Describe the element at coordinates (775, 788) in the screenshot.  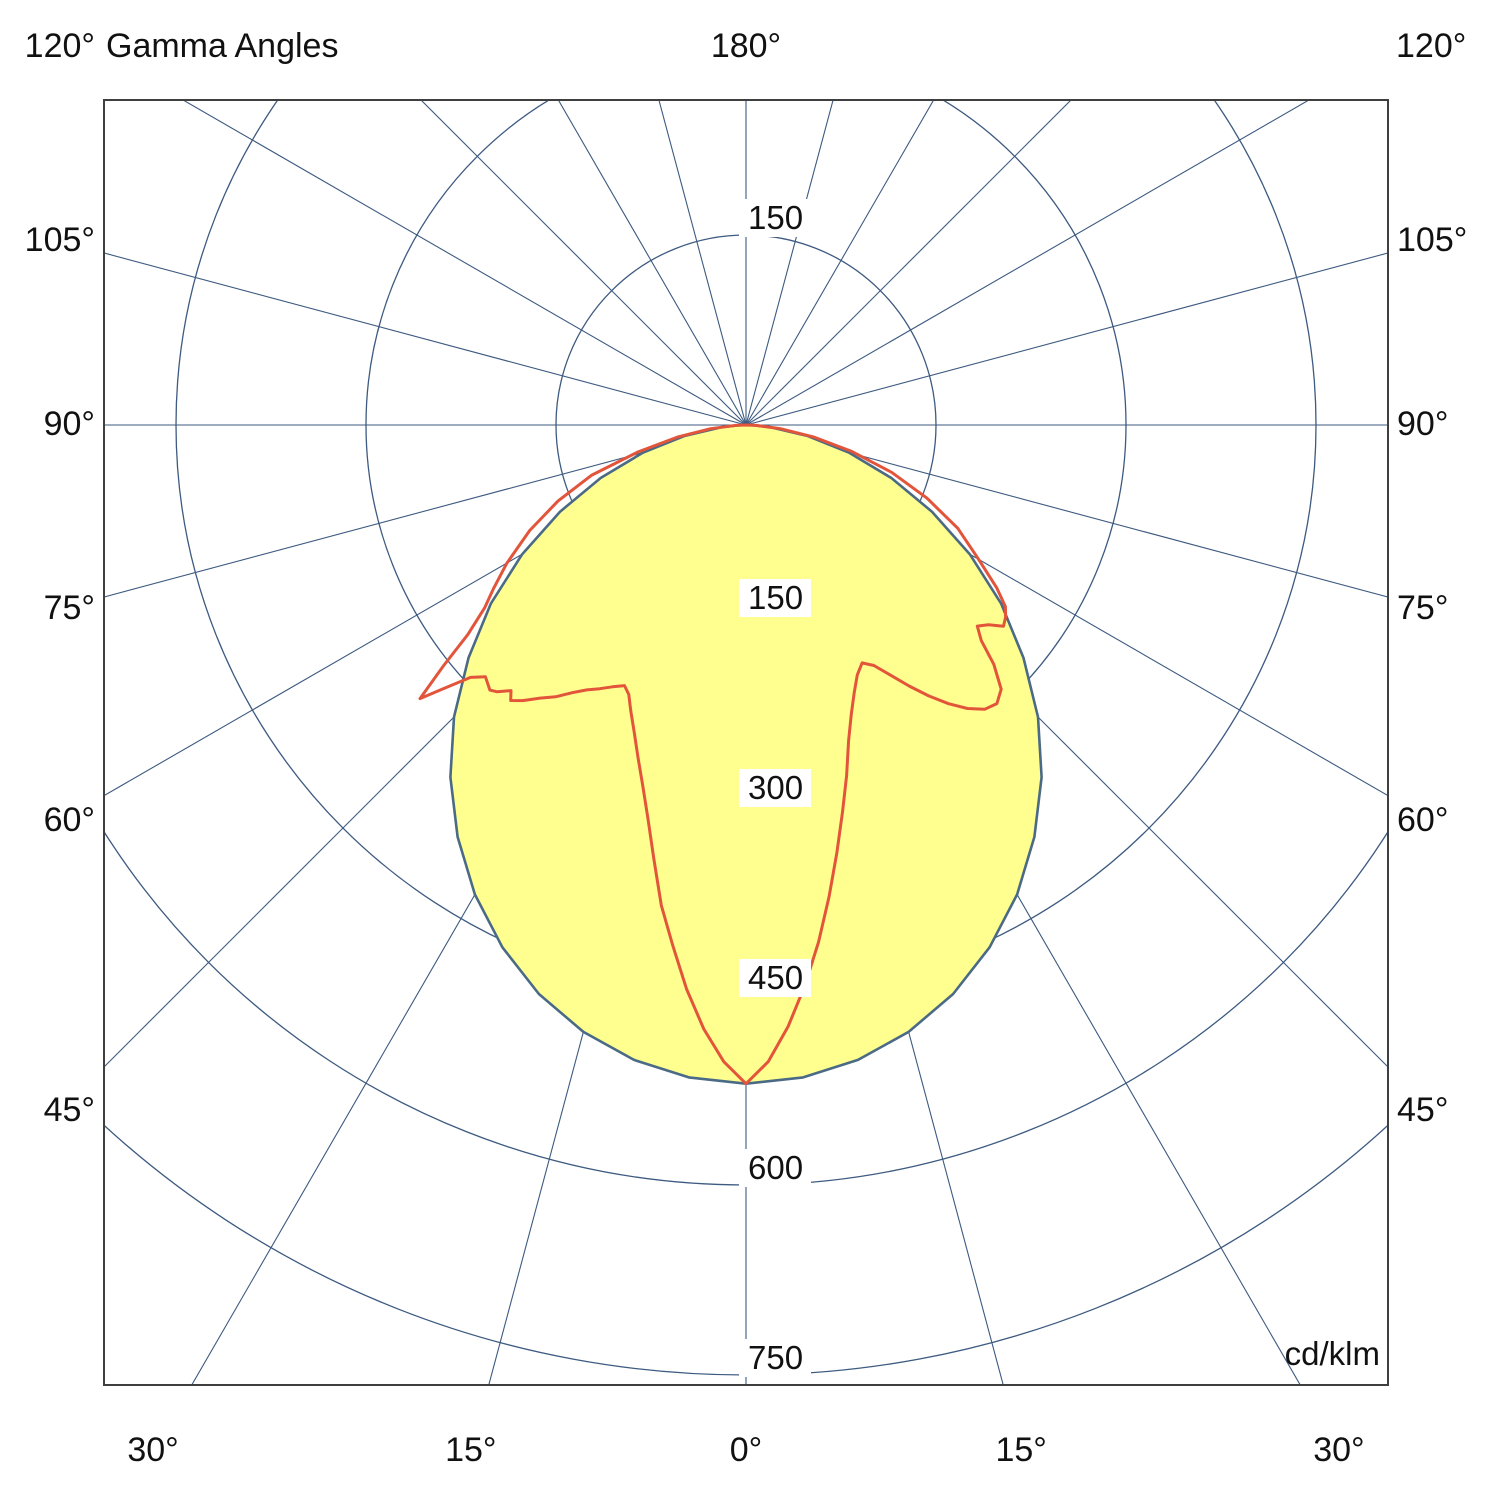
I see `ring-label-300: 300` at that location.